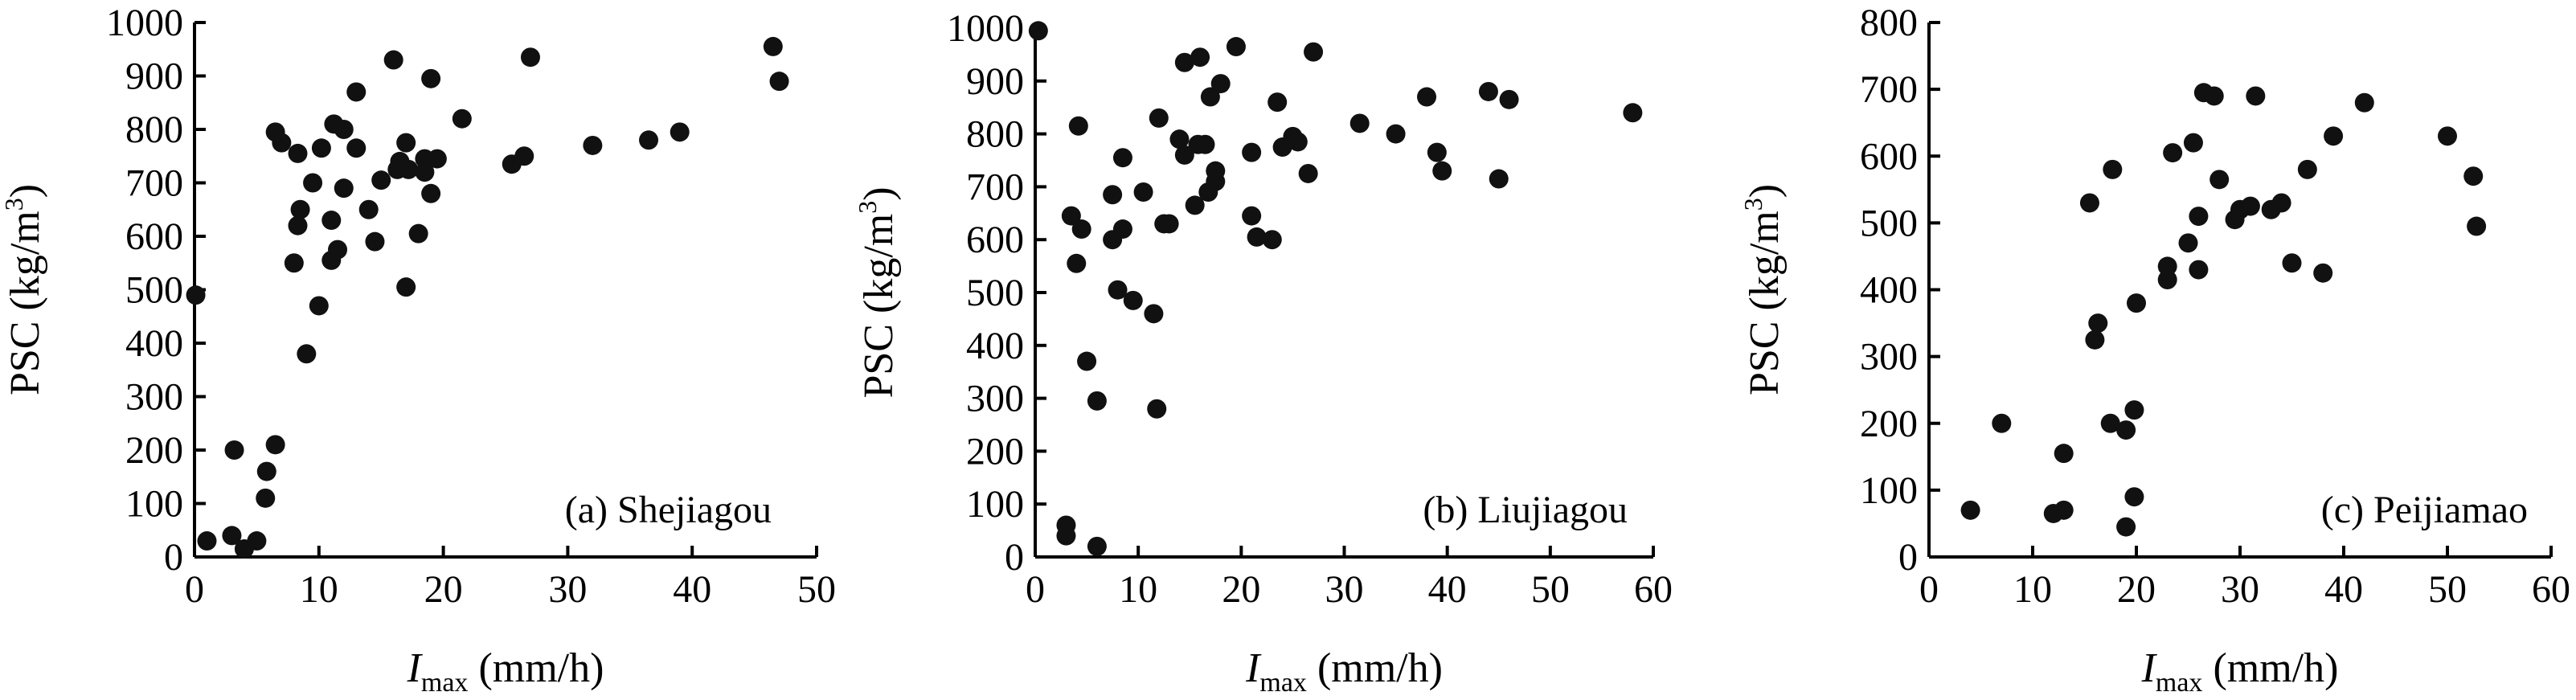 The width and height of the screenshot is (2576, 700). What do you see at coordinates (2447, 589) in the screenshot?
I see `x-tick-label: 50` at bounding box center [2447, 589].